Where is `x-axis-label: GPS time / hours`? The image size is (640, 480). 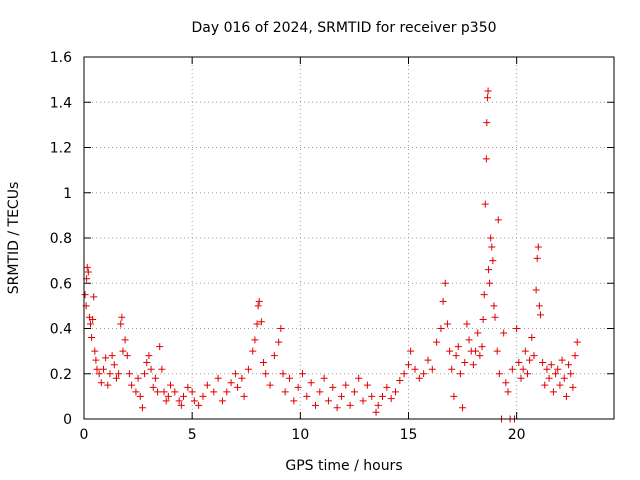
x-axis-label: GPS time / hours is located at coordinates (343, 466).